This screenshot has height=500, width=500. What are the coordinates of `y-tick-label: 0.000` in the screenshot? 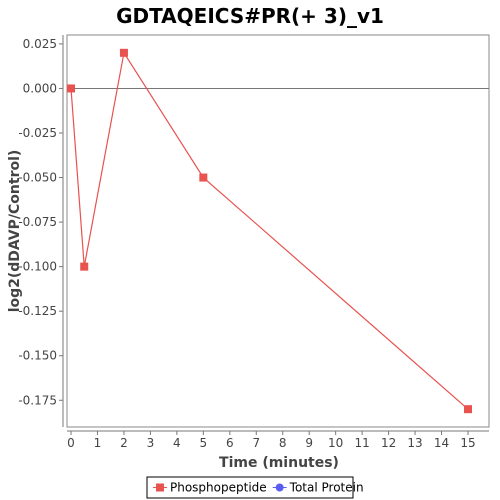 It's located at (40, 88).